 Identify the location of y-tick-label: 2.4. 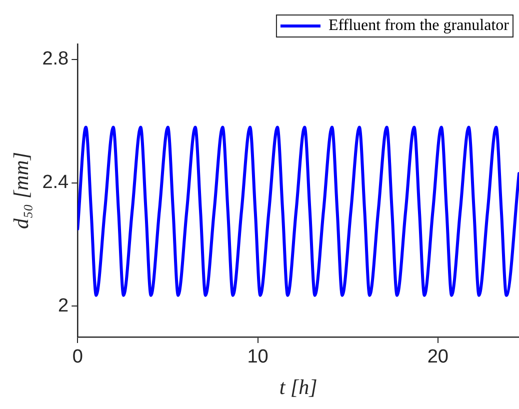
(56, 183).